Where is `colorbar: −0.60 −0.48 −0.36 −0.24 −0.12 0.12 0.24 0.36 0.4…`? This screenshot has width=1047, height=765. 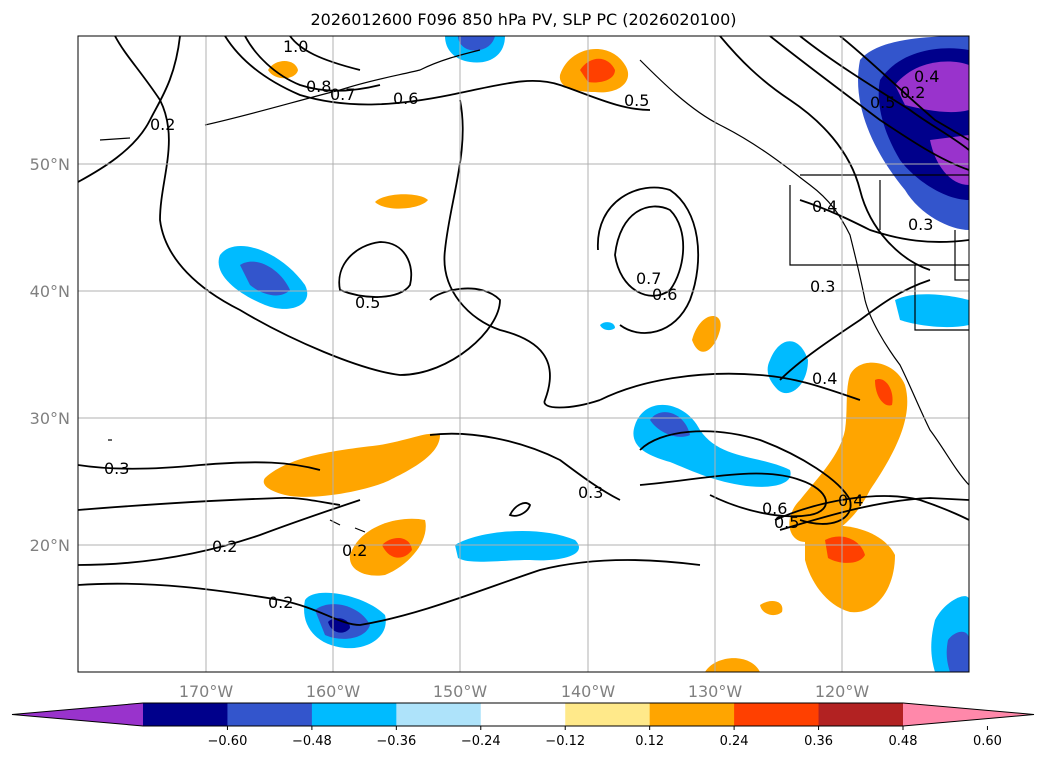 colorbar: −0.60 −0.48 −0.36 −0.24 −0.12 0.12 0.24 0.36 0.4… is located at coordinates (523, 725).